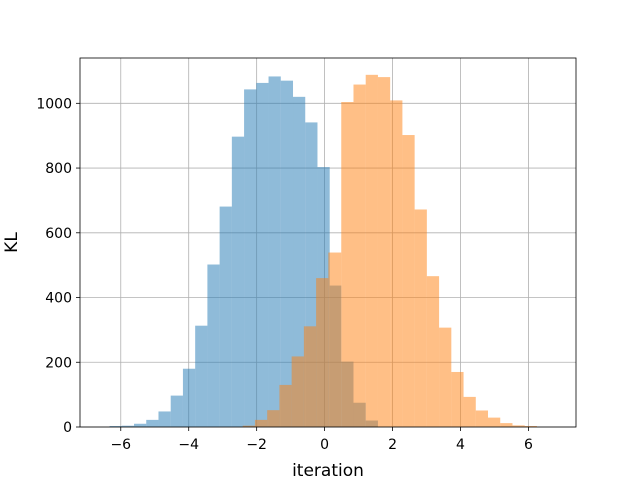 This screenshot has width=640, height=480. What do you see at coordinates (120, 445) in the screenshot?
I see `x-tick-label: −6` at bounding box center [120, 445].